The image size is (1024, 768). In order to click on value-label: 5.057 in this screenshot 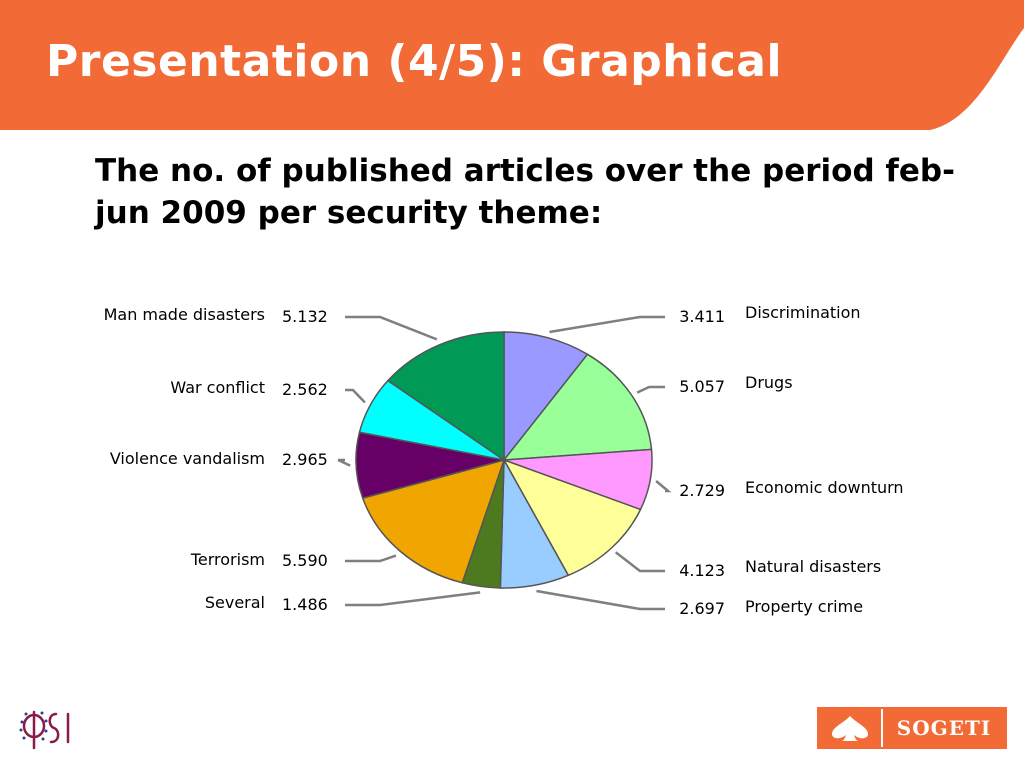, I will do `click(702, 386)`.